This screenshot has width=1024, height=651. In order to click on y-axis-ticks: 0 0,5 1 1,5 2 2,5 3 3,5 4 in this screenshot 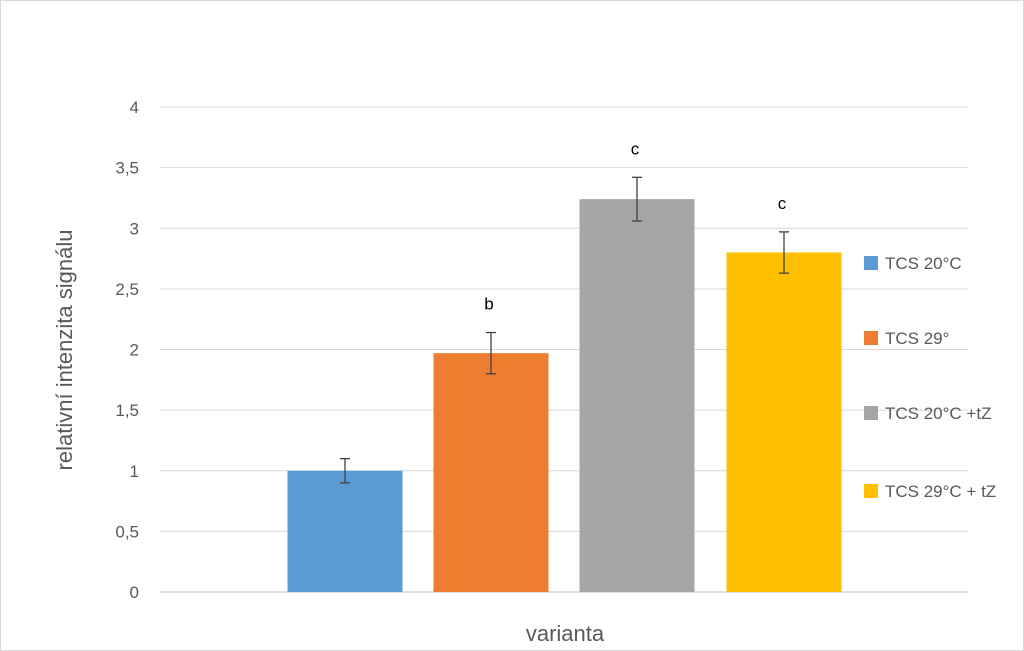, I will do `click(127, 350)`.